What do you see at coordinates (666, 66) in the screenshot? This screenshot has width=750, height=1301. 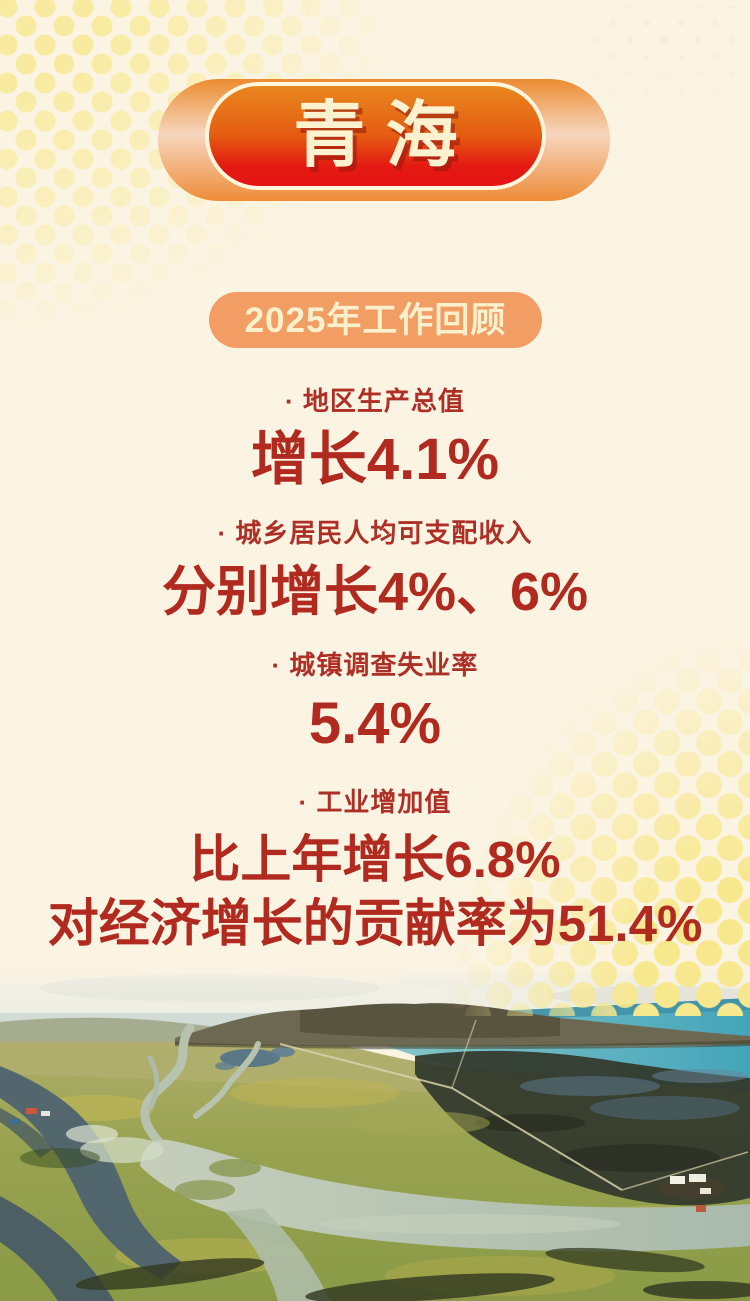 I see `halftone-dots-top-right` at bounding box center [666, 66].